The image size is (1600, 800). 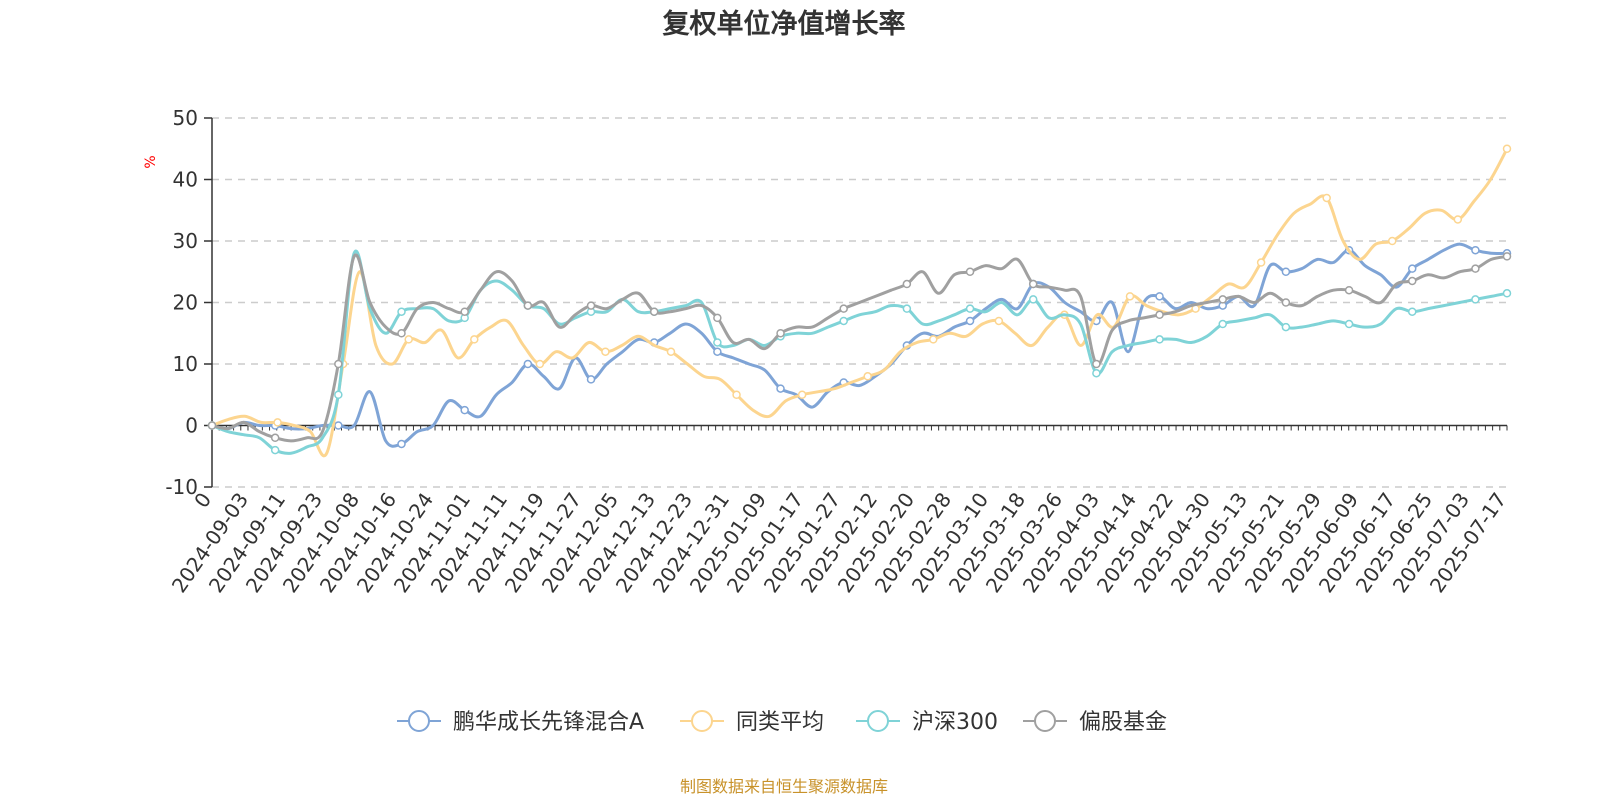 I want to click on legend-item: 偏股基金, so click(x=1095, y=722).